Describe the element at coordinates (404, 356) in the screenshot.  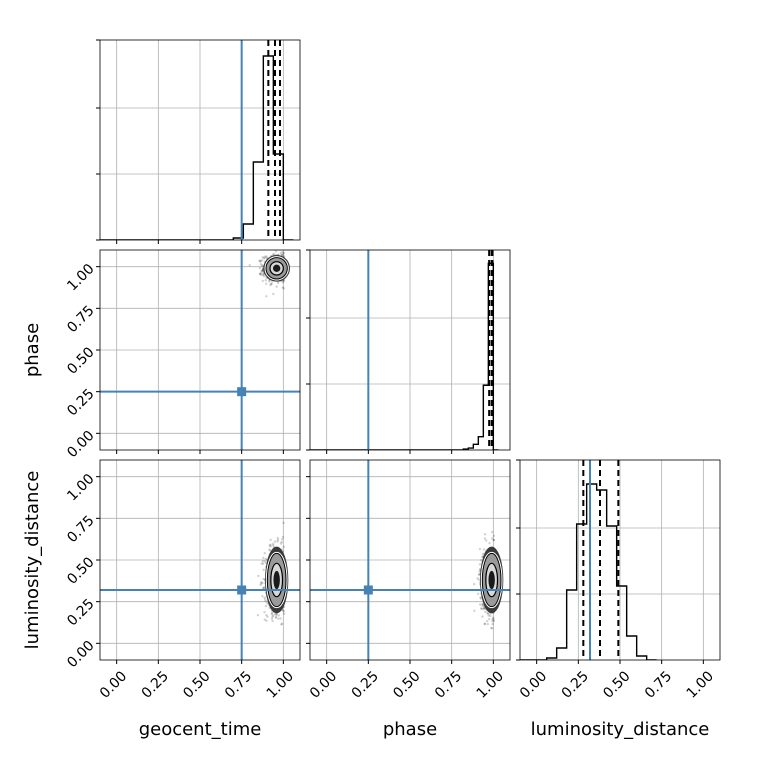
I see `histogram-step-phase` at that location.